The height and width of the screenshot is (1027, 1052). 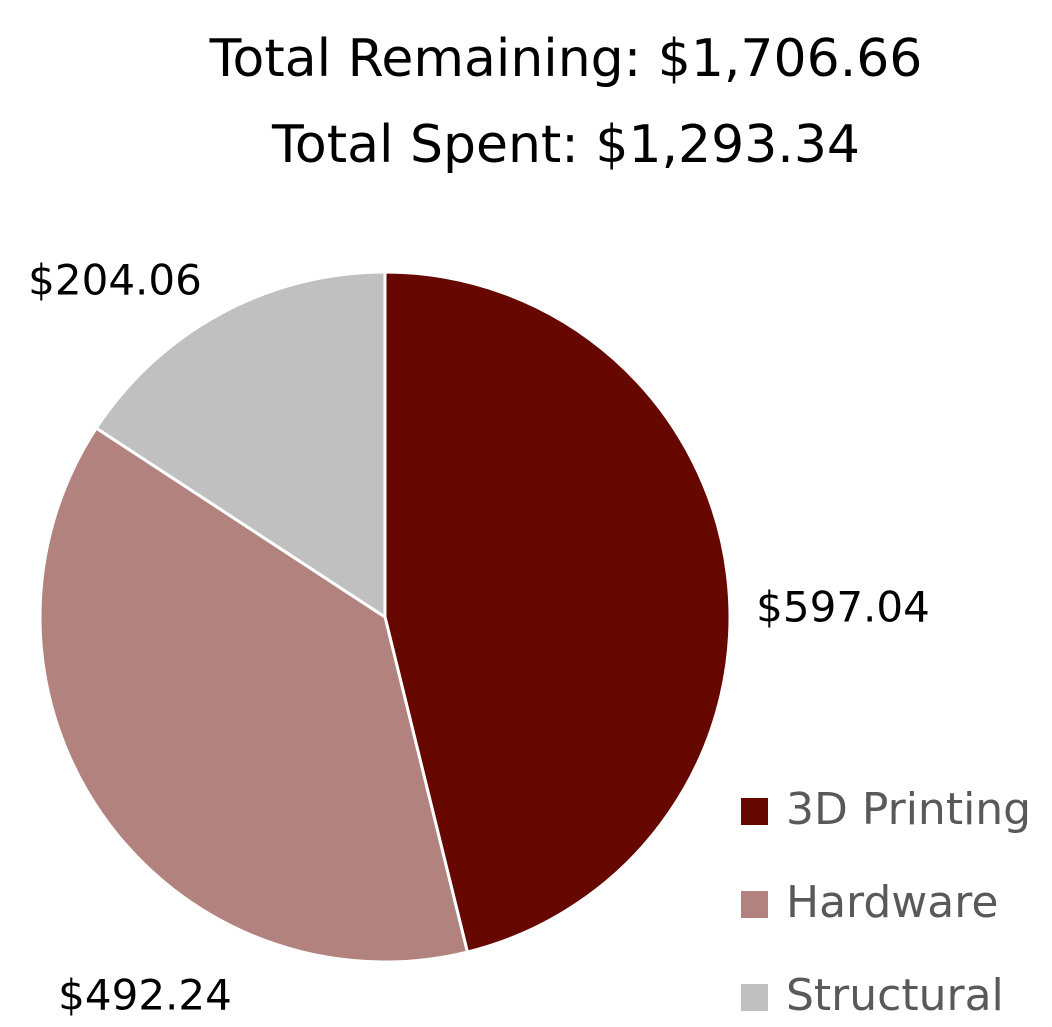 What do you see at coordinates (115, 280) in the screenshot?
I see `data-label: $204.06` at bounding box center [115, 280].